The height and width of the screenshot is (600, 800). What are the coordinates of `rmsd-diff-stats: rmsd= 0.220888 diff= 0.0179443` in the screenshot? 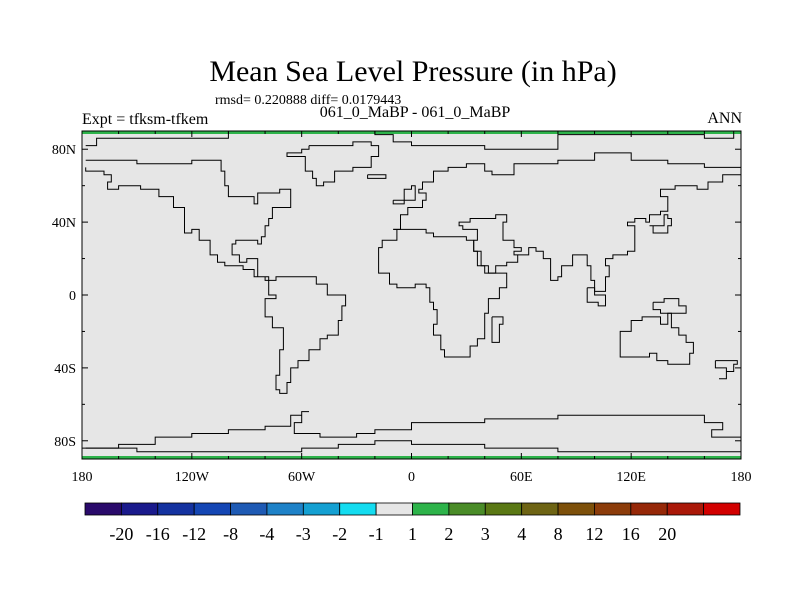 It's located at (308, 100).